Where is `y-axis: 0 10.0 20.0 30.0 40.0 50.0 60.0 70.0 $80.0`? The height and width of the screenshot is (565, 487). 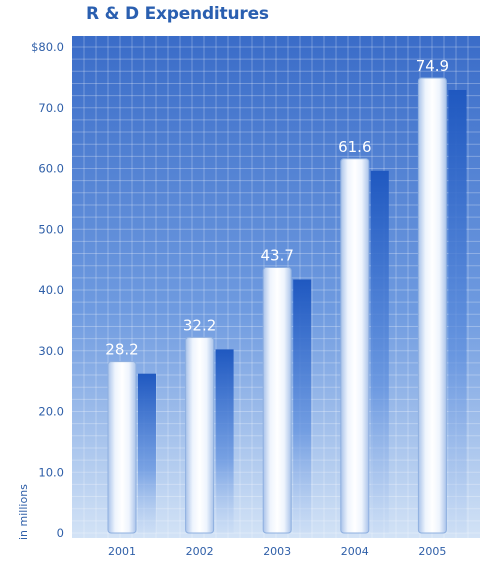
y-axis: 0 10.0 20.0 30.0 40.0 50.0 60.0 70.0 $80.0 is located at coordinates (47, 290).